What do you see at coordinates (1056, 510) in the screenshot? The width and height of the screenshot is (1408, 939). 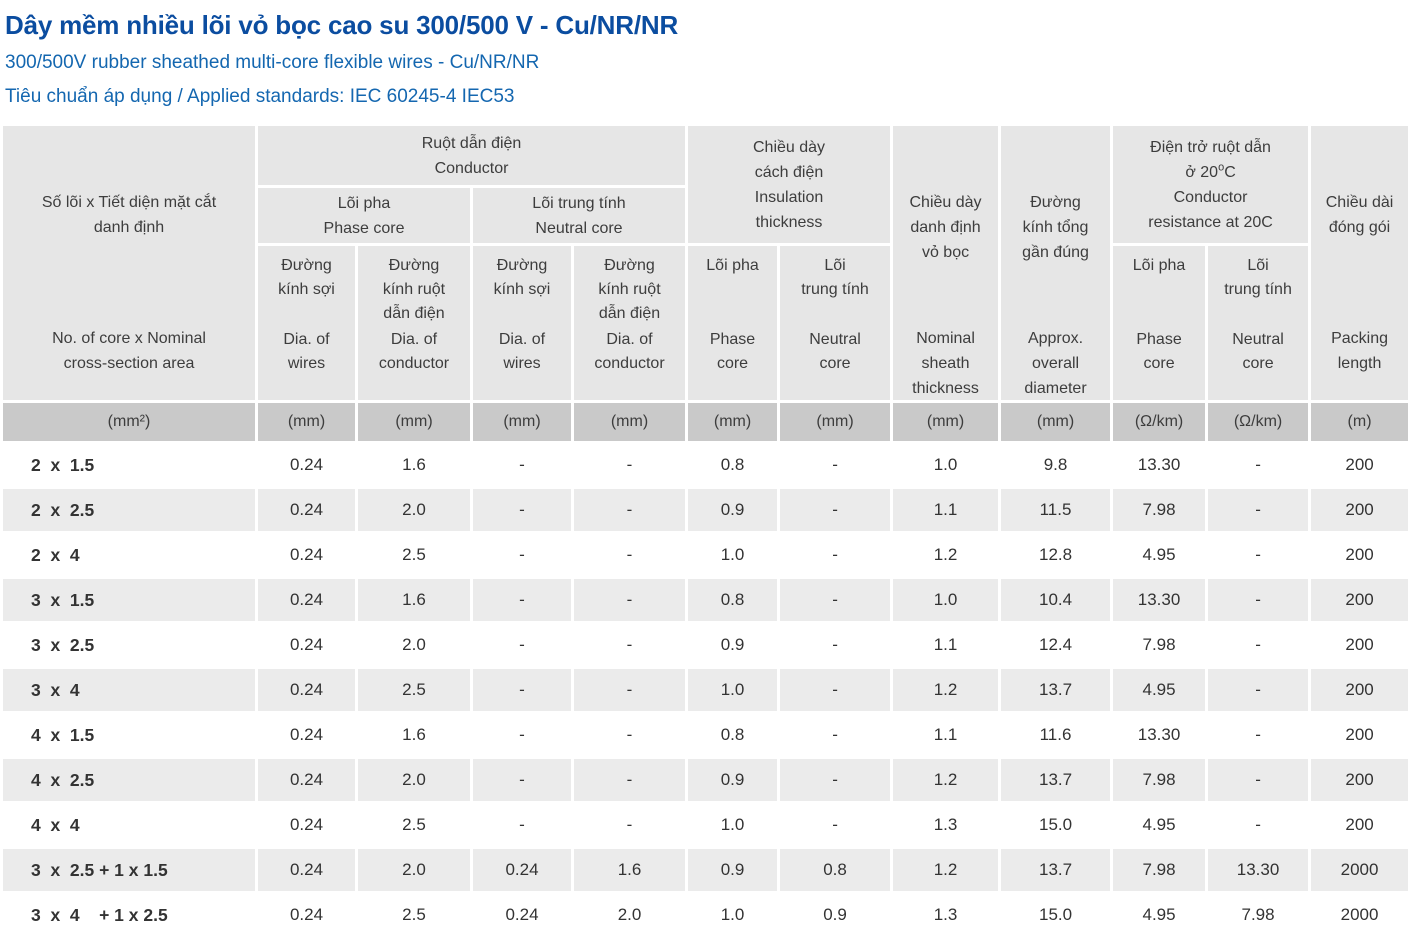 I see `cell-value: 11.5` at bounding box center [1056, 510].